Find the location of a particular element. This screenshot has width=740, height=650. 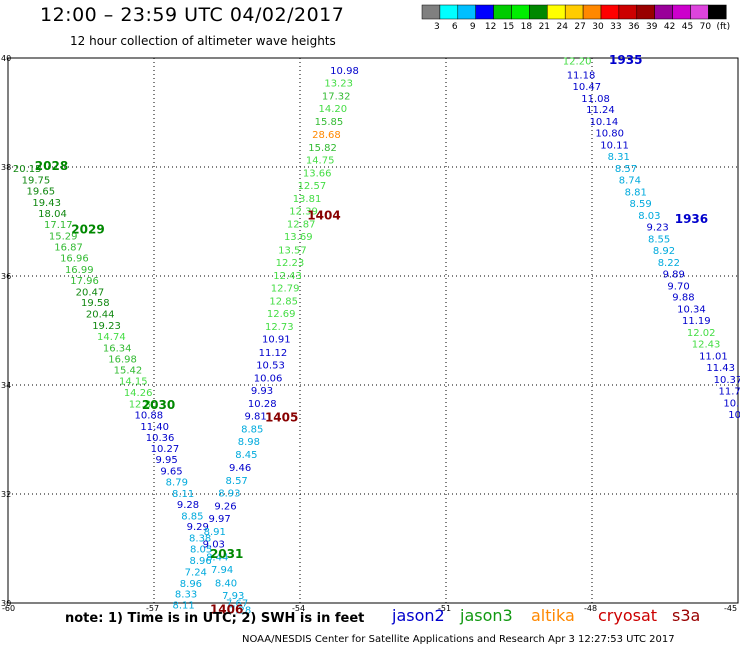

lon-tick-label: -57 is located at coordinates (152, 608).